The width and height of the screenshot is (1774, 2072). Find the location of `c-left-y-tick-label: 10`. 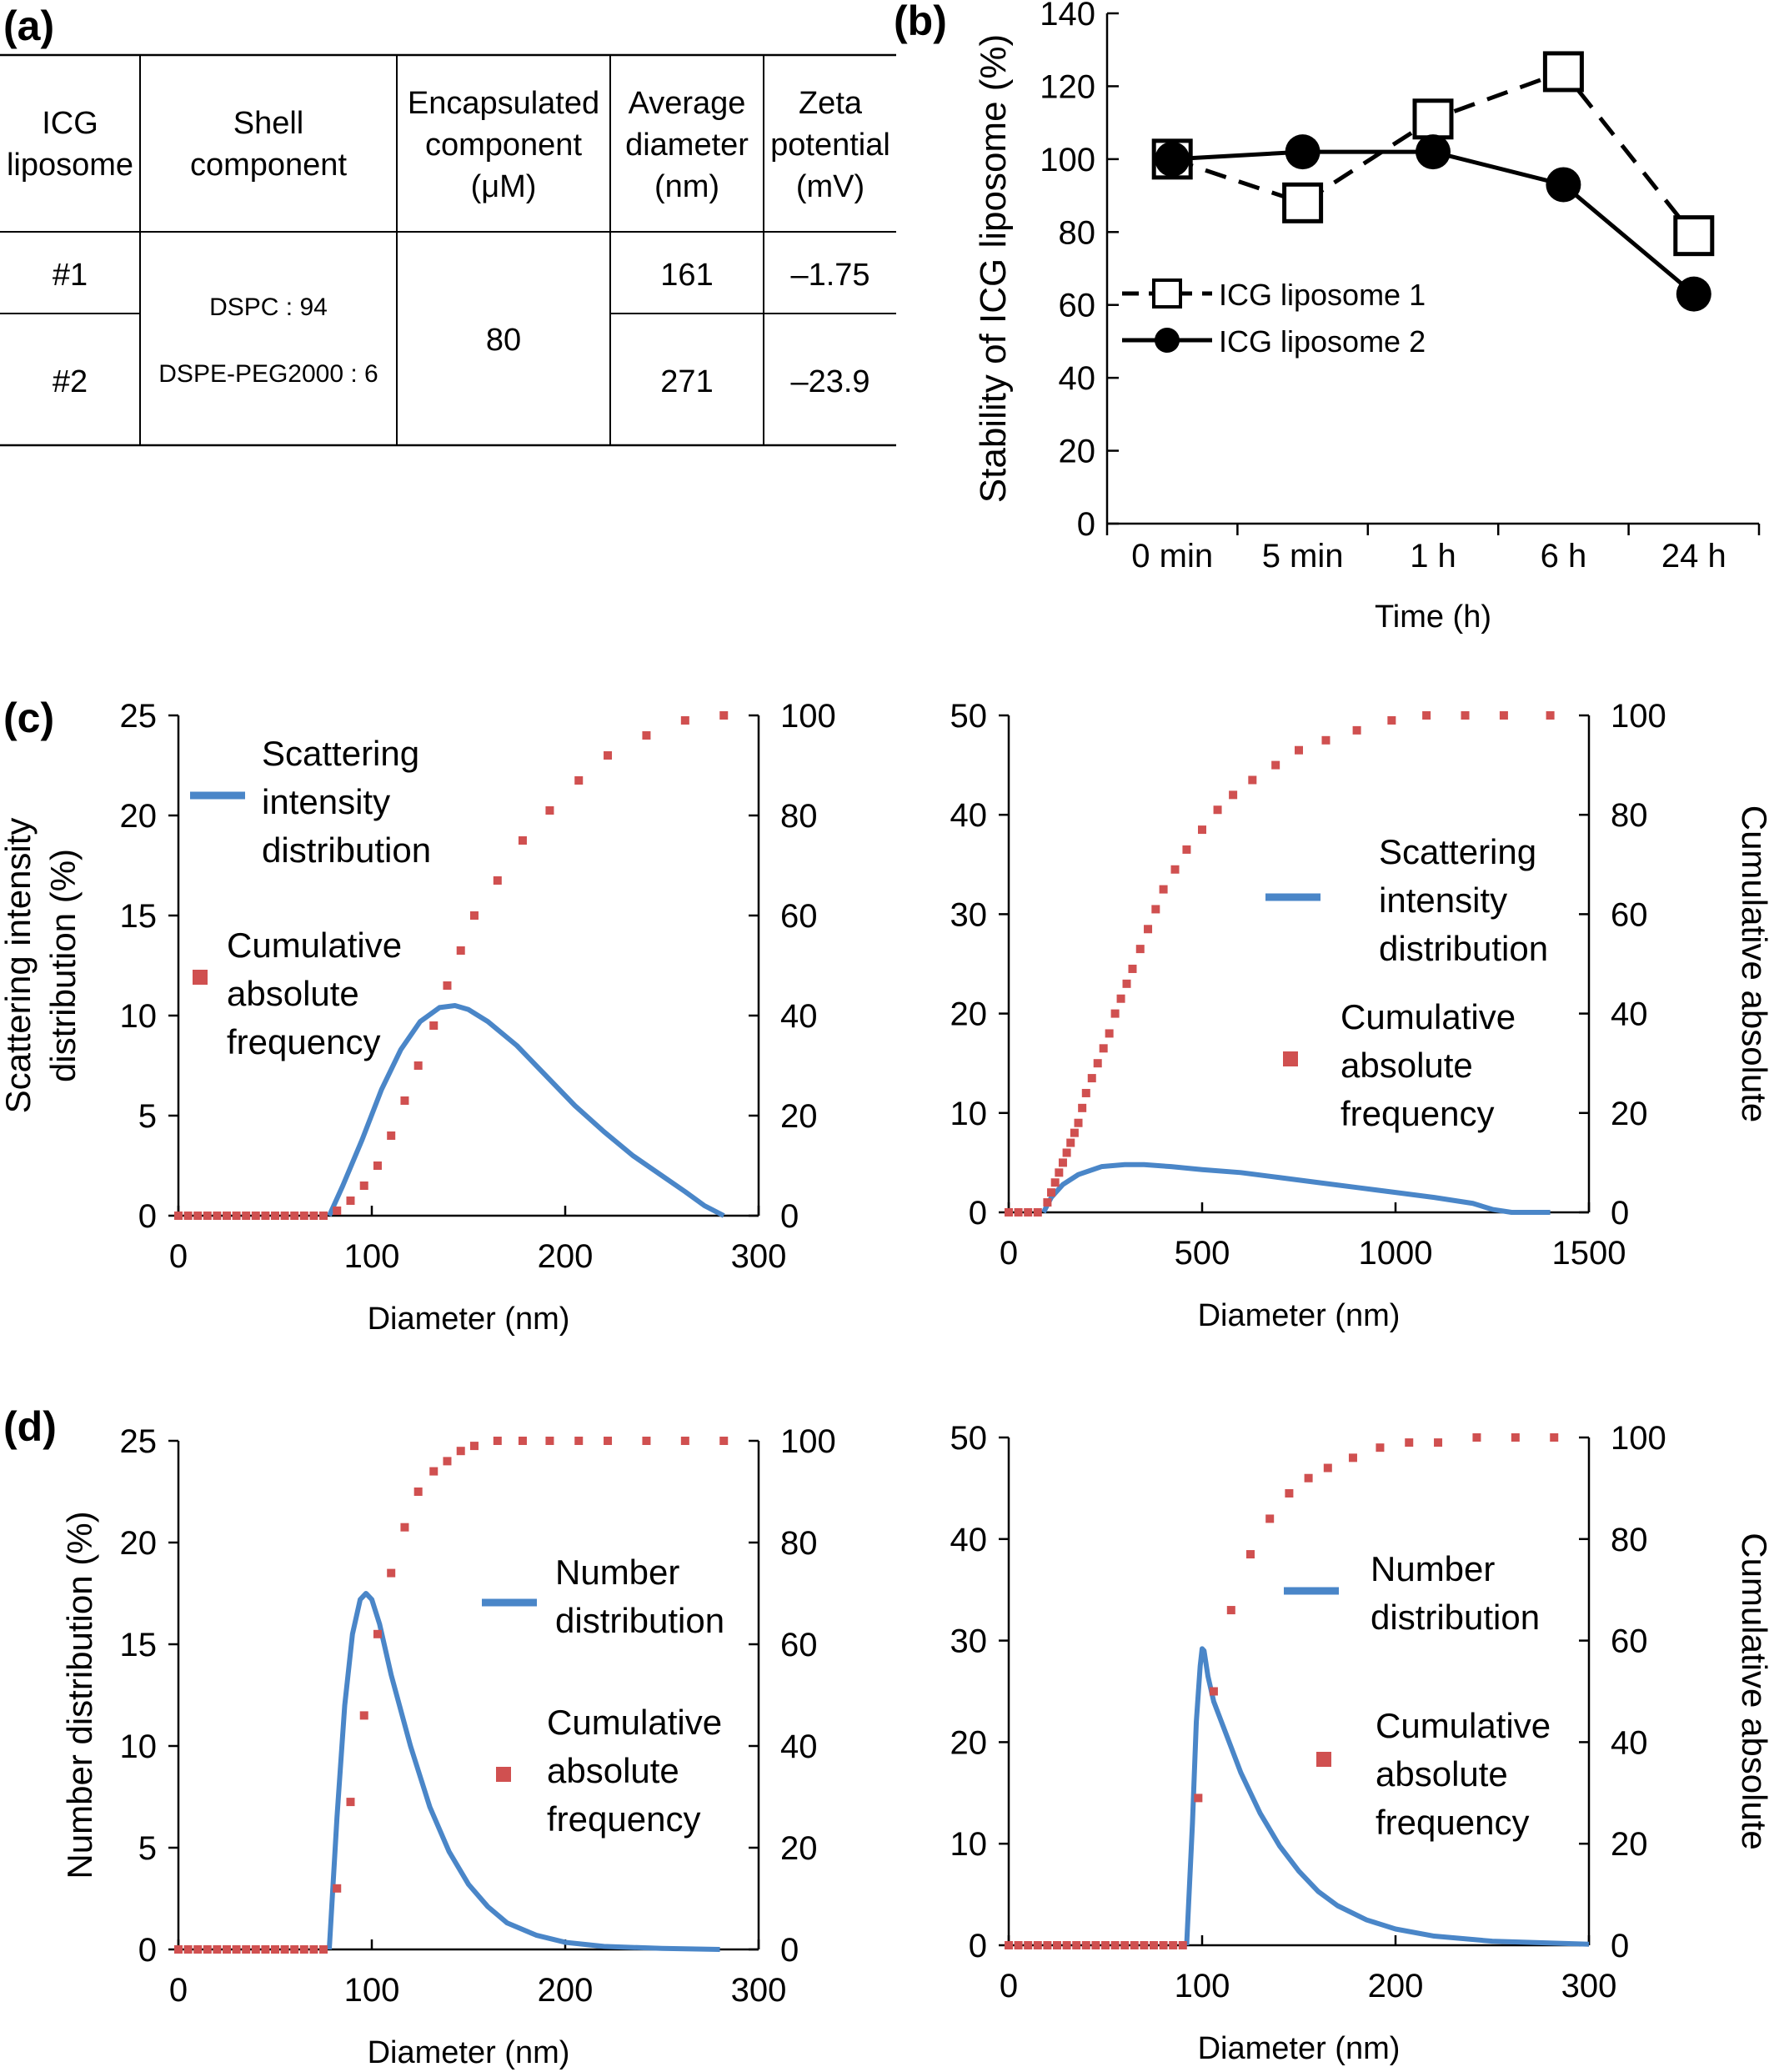

c-left-y-tick-label: 10 is located at coordinates (139, 1016).